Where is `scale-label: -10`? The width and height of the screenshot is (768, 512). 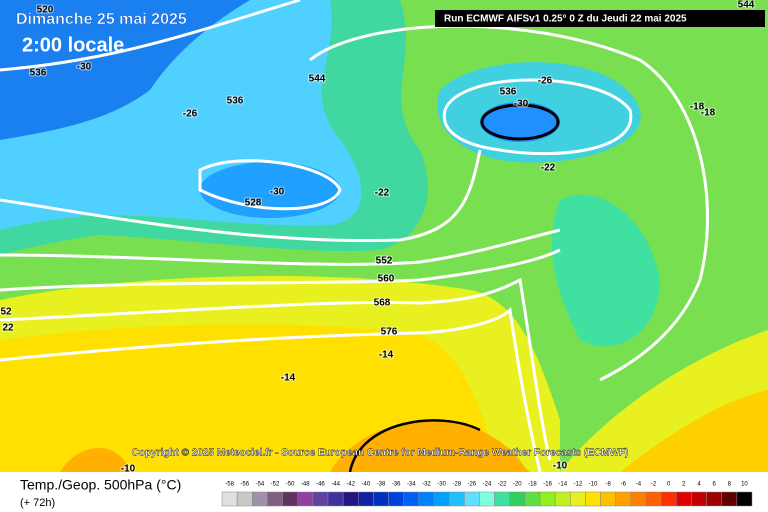 scale-label: -10 is located at coordinates (593, 485).